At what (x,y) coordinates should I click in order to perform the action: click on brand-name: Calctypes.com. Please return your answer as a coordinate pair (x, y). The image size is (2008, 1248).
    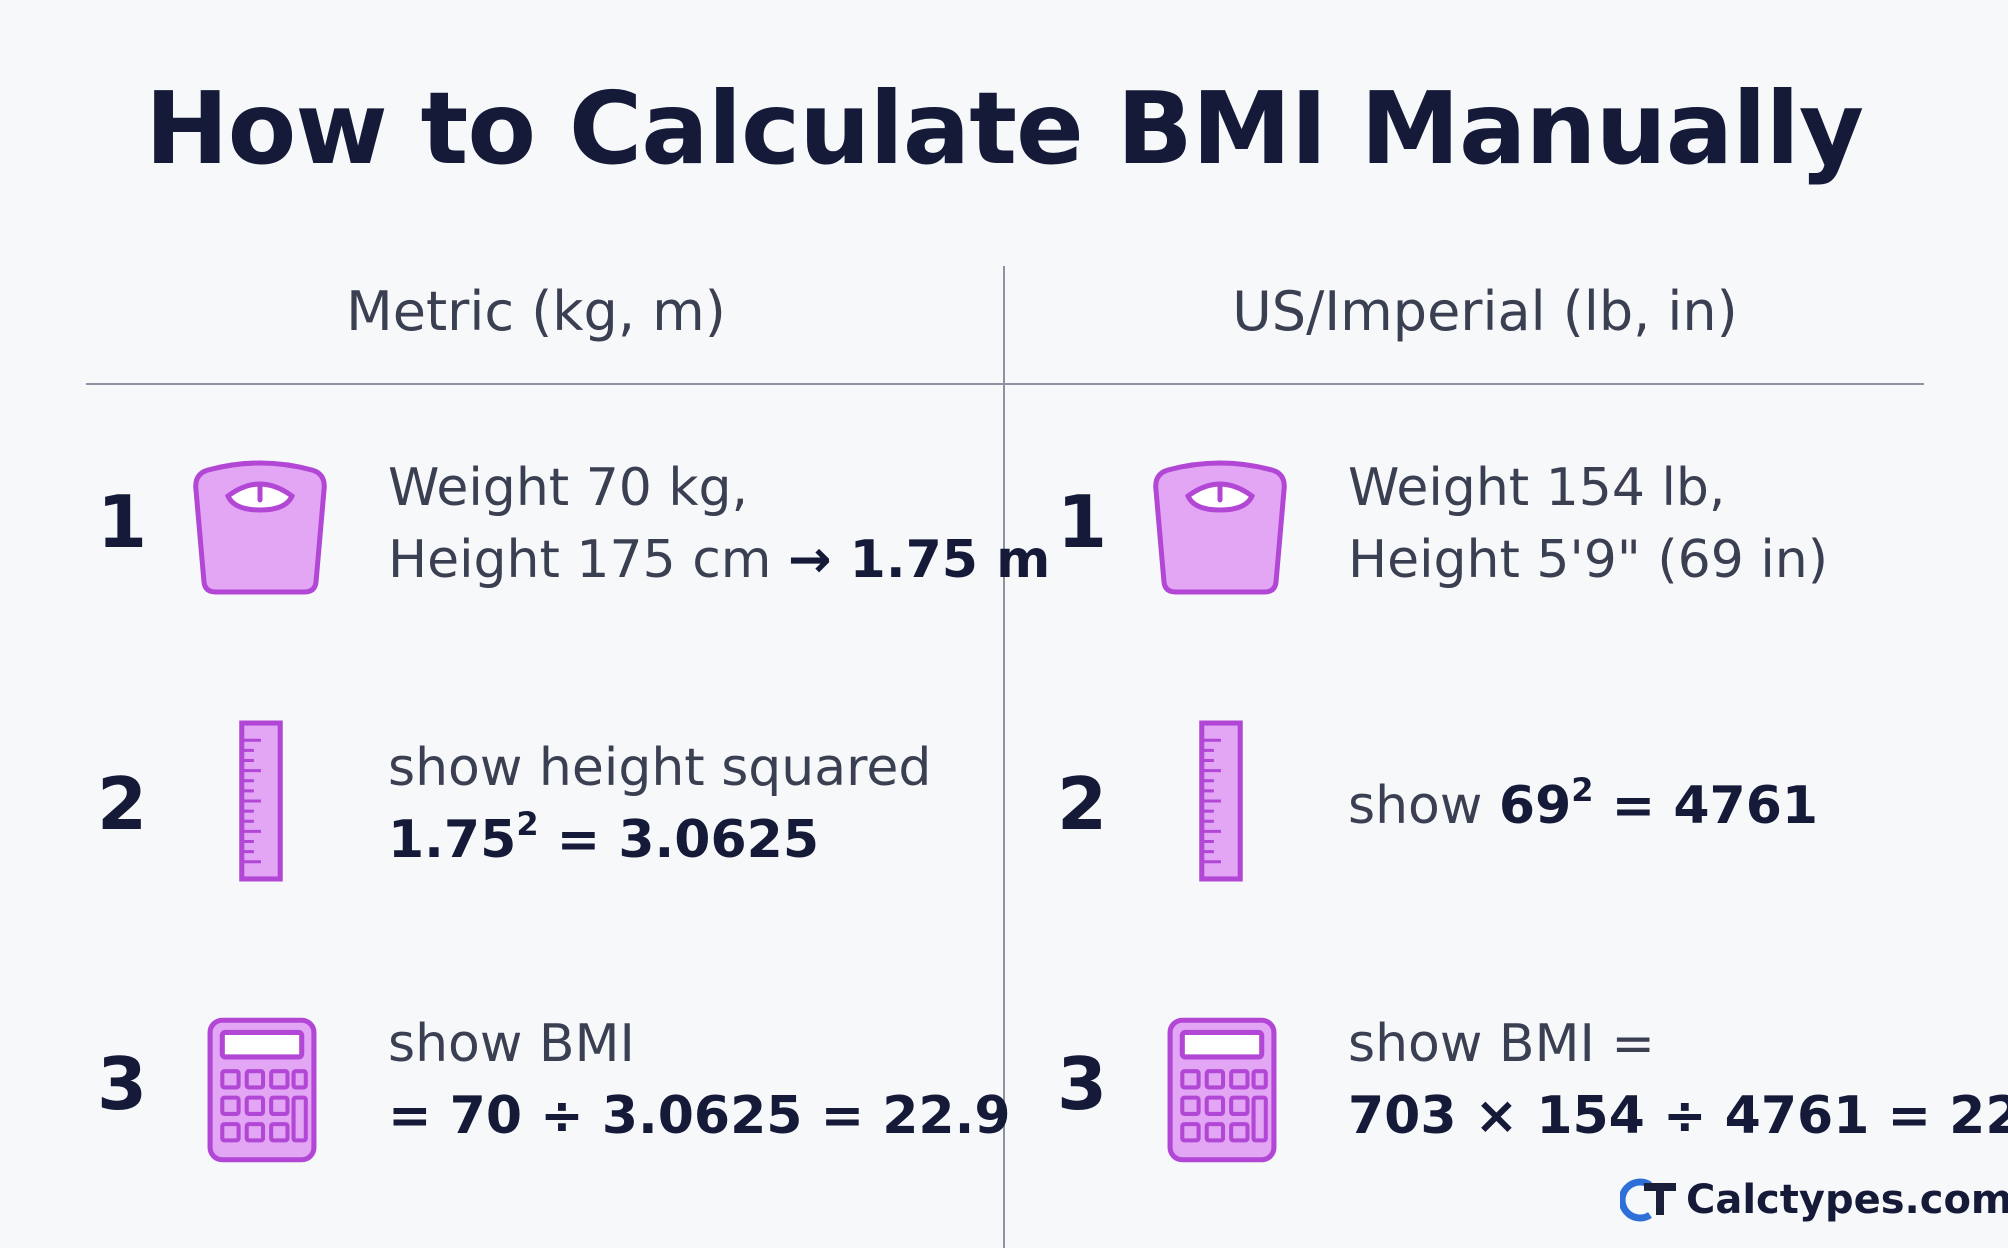
    Looking at the image, I should click on (1847, 1200).